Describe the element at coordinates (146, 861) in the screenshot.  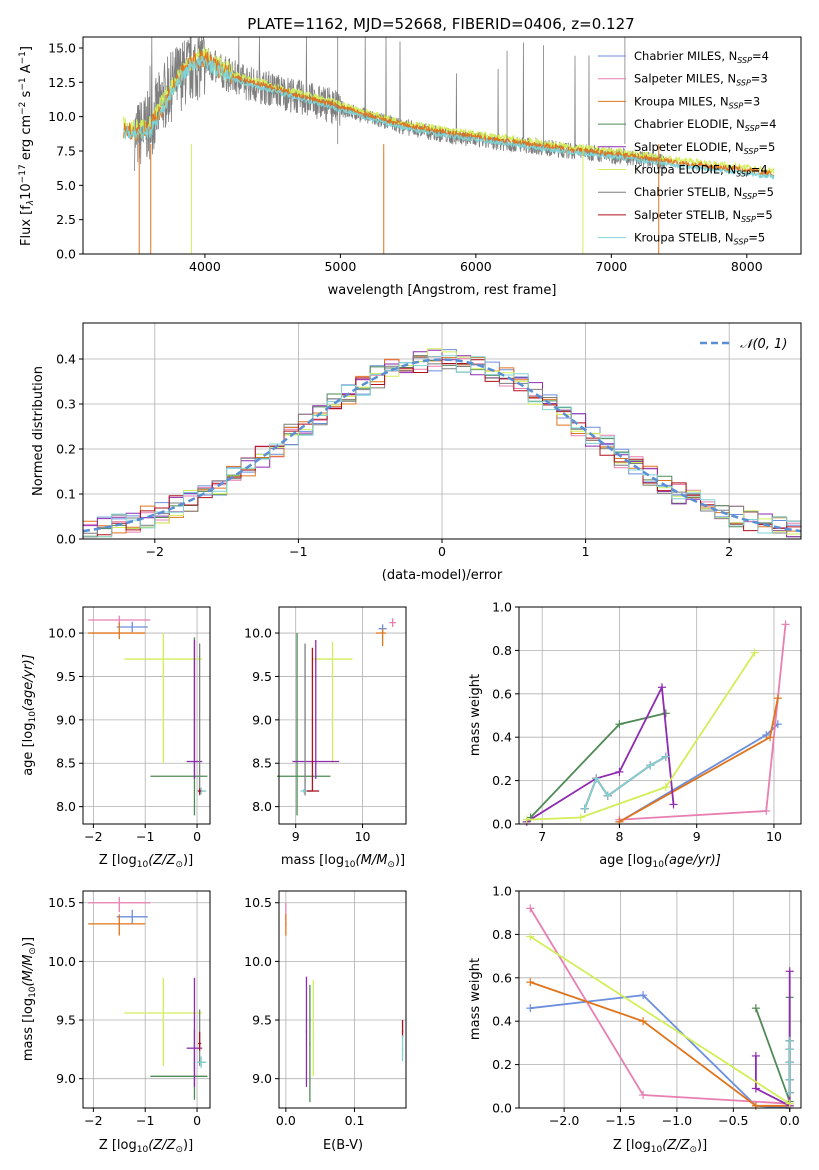
I see `age-vs-Z-xlabel: Z [log10(Z/Z⊙)]` at that location.